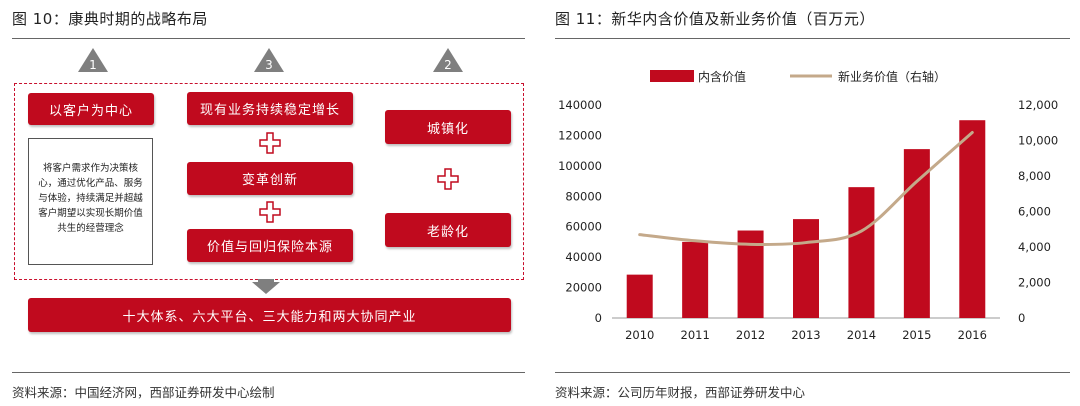  What do you see at coordinates (1038, 141) in the screenshot?
I see `y-right-tick-label: 10,000` at bounding box center [1038, 141].